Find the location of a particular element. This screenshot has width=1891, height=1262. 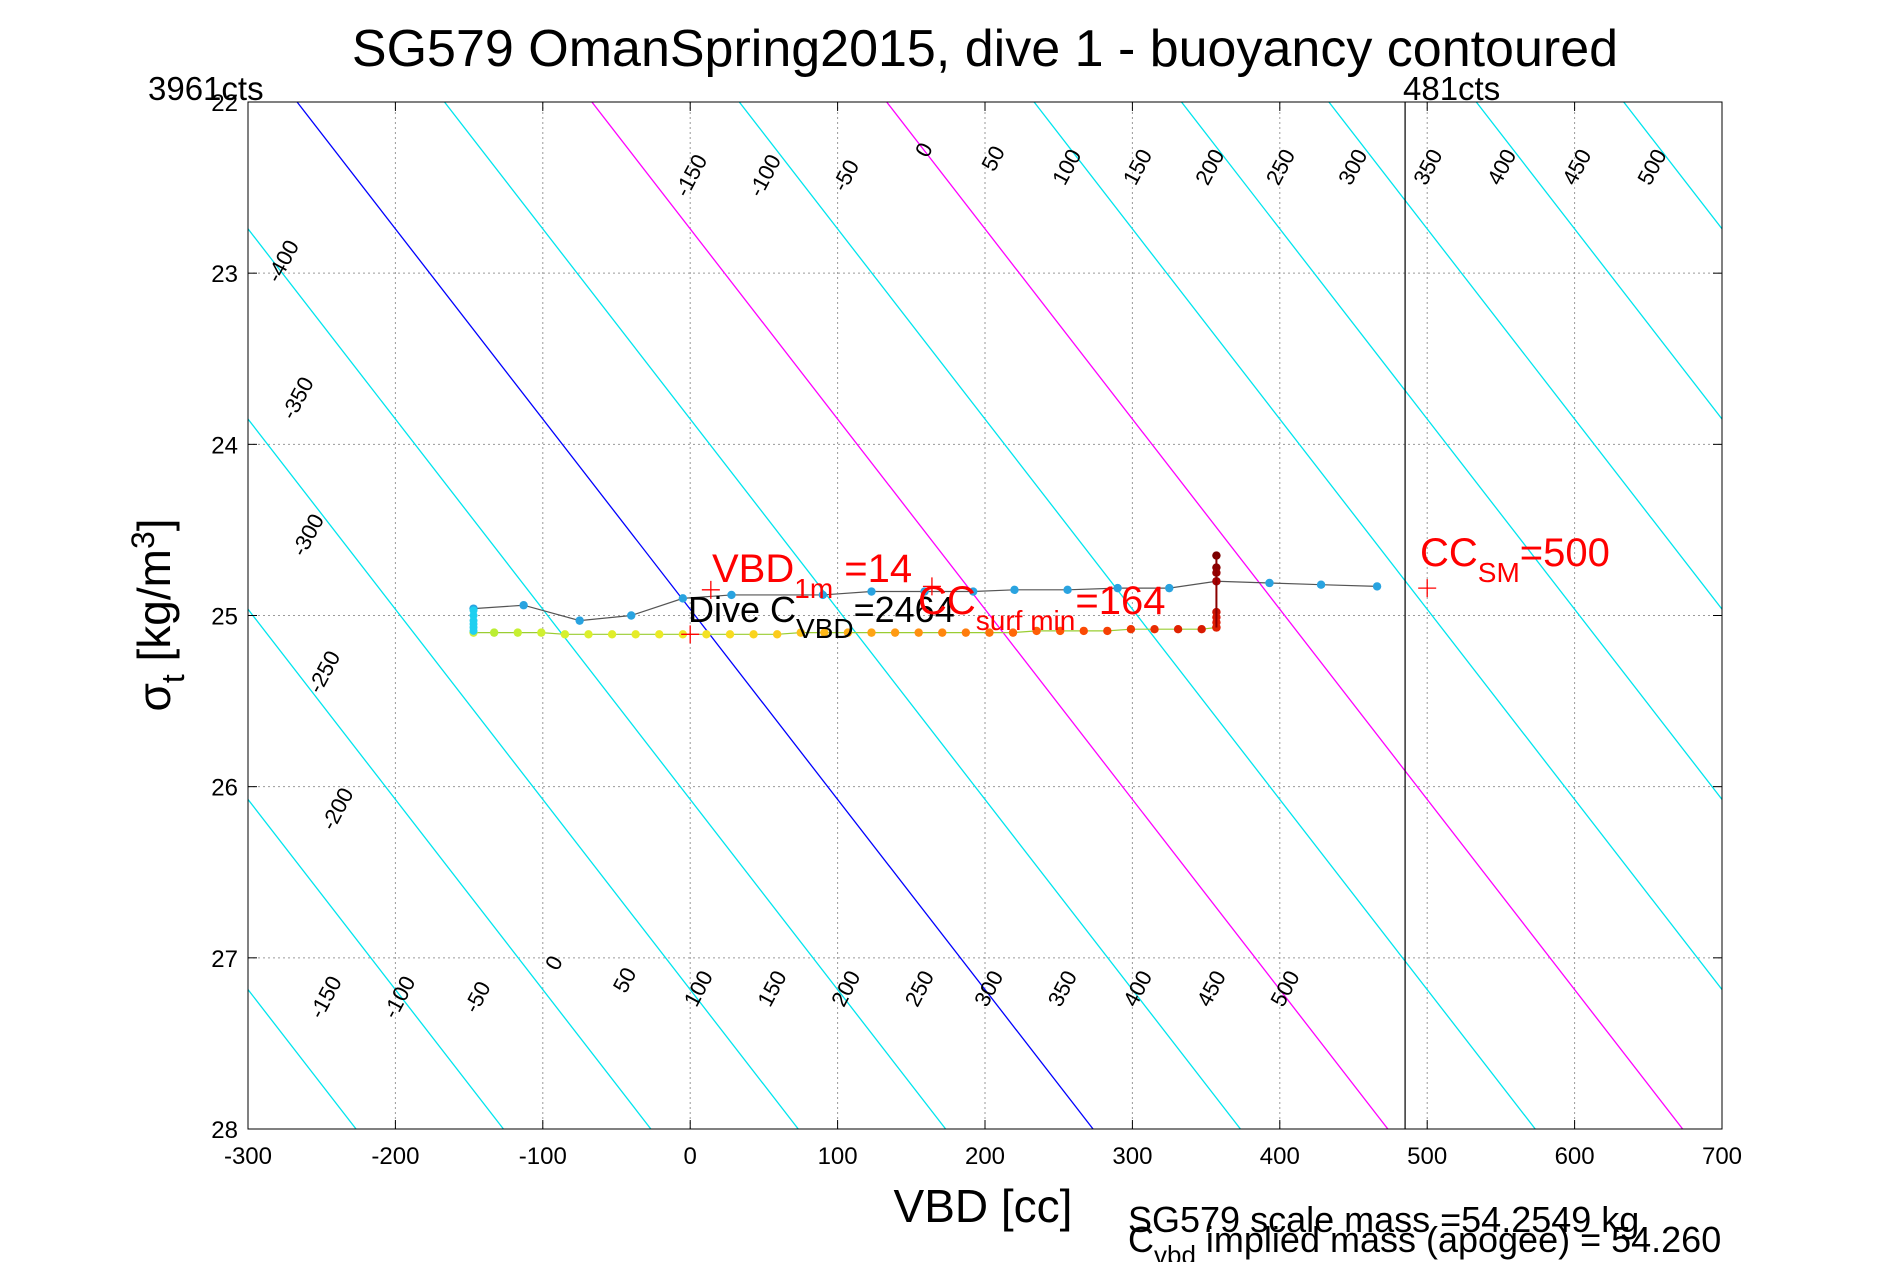

contour-label: 150 is located at coordinates (771, 988).